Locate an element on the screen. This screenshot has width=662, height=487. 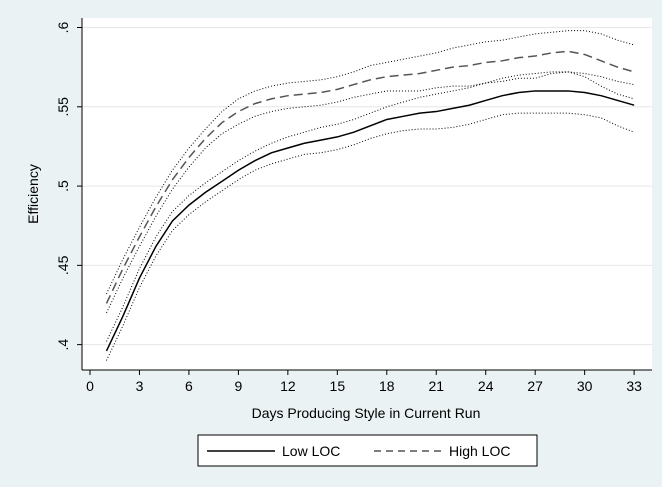
legend: Low LOC High LOC is located at coordinates (367, 450).